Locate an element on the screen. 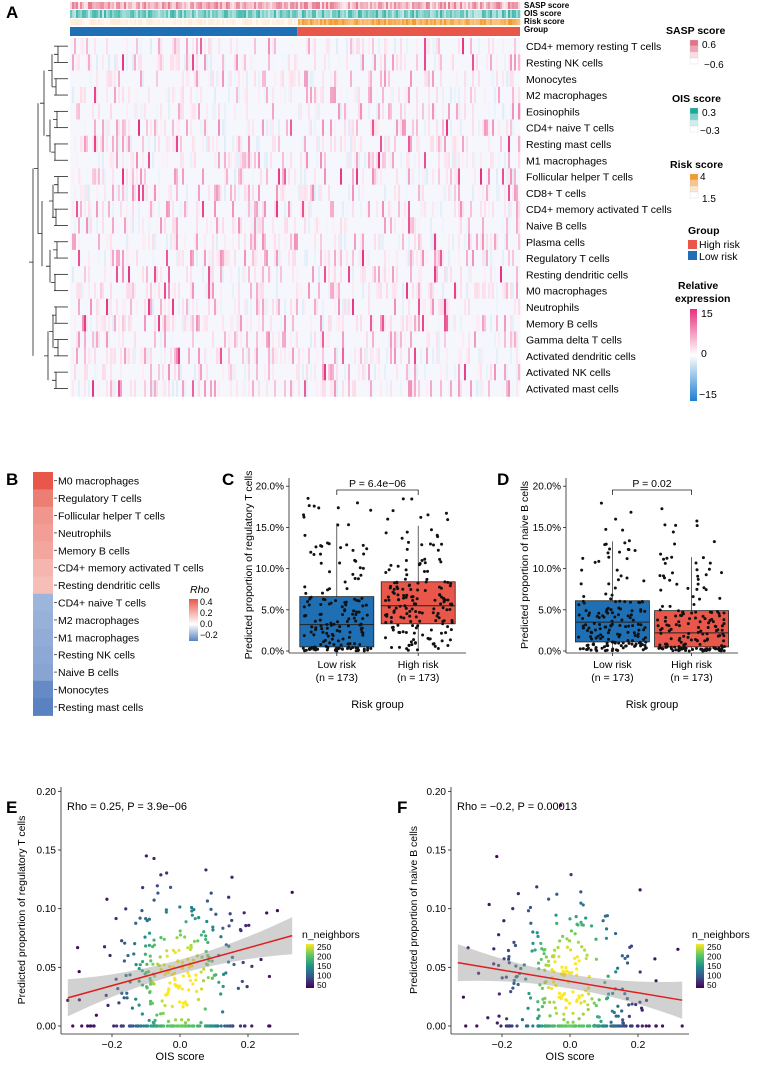 The image size is (761, 1065). track-label-group: Group is located at coordinates (536, 29).